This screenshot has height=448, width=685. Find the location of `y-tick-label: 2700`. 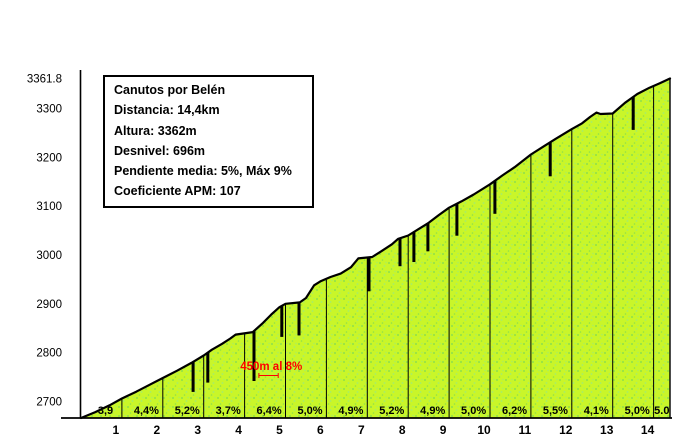

y-tick-label: 2700 is located at coordinates (49, 402).